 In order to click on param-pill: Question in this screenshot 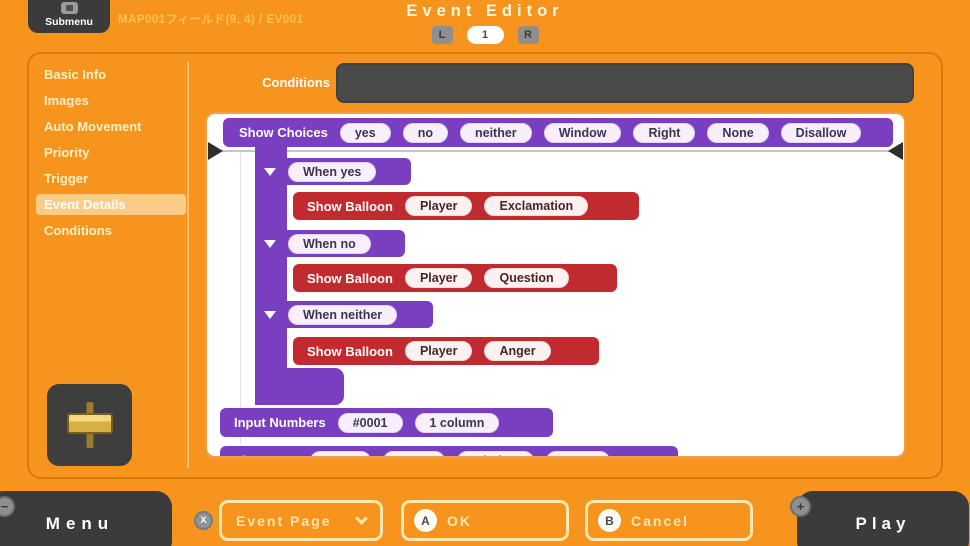, I will do `click(526, 278)`.